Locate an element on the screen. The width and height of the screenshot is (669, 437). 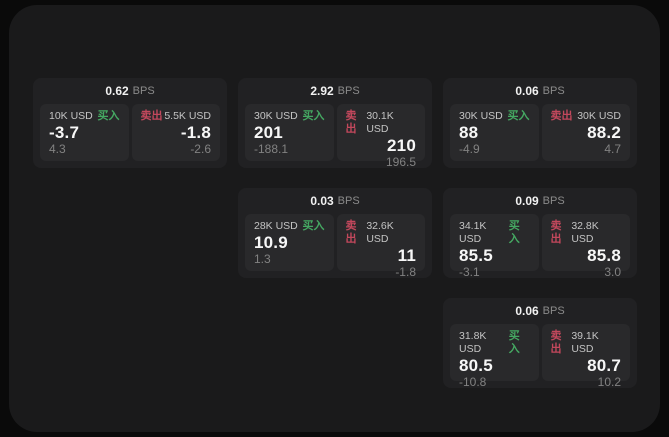
sell-secondary-value: 196.5 is located at coordinates (400, 162).